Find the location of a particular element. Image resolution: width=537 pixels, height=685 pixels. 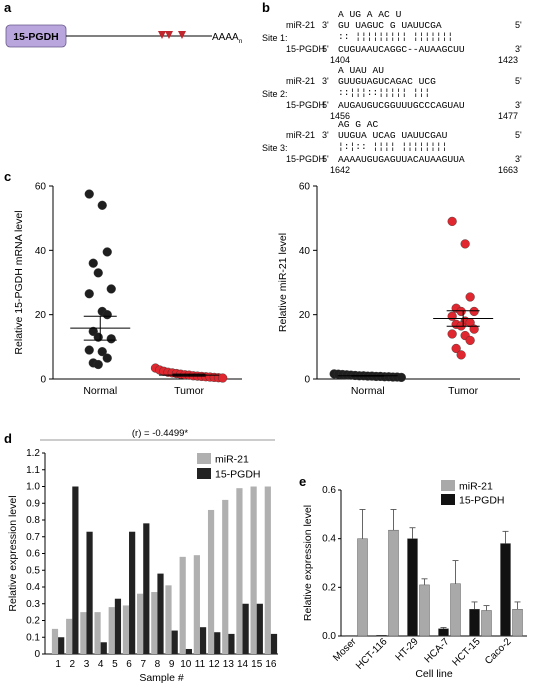

mirna-5prime: 5' is located at coordinates (518, 25).